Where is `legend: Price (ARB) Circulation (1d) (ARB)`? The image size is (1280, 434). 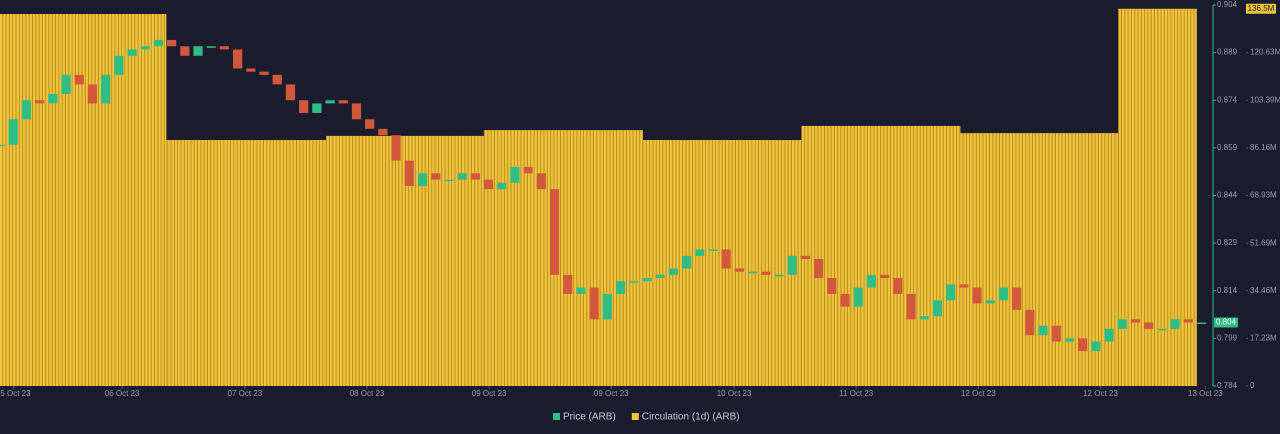 legend: Price (ARB) Circulation (1d) (ARB) is located at coordinates (646, 417).